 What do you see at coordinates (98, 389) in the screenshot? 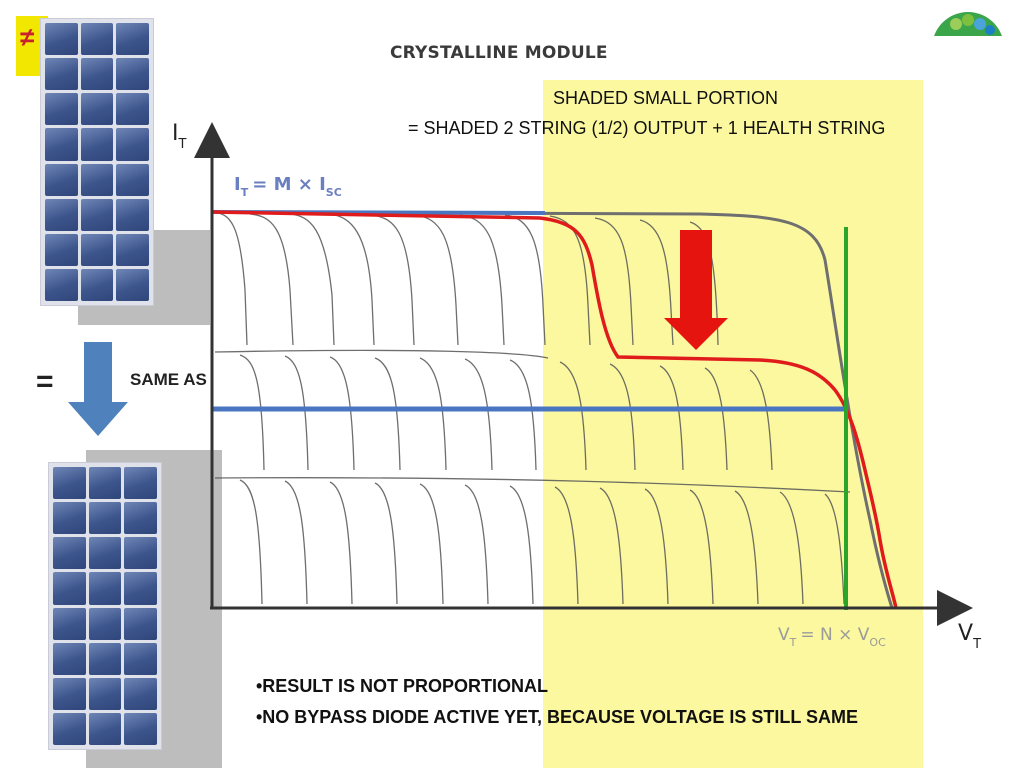
I see `down-arrow-blue-icon` at bounding box center [98, 389].